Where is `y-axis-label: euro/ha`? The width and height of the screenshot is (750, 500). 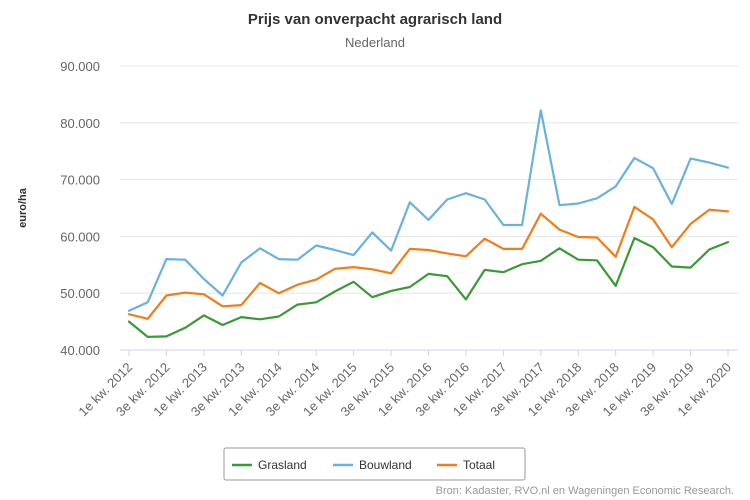
y-axis-label: euro/ha is located at coordinates (23, 207).